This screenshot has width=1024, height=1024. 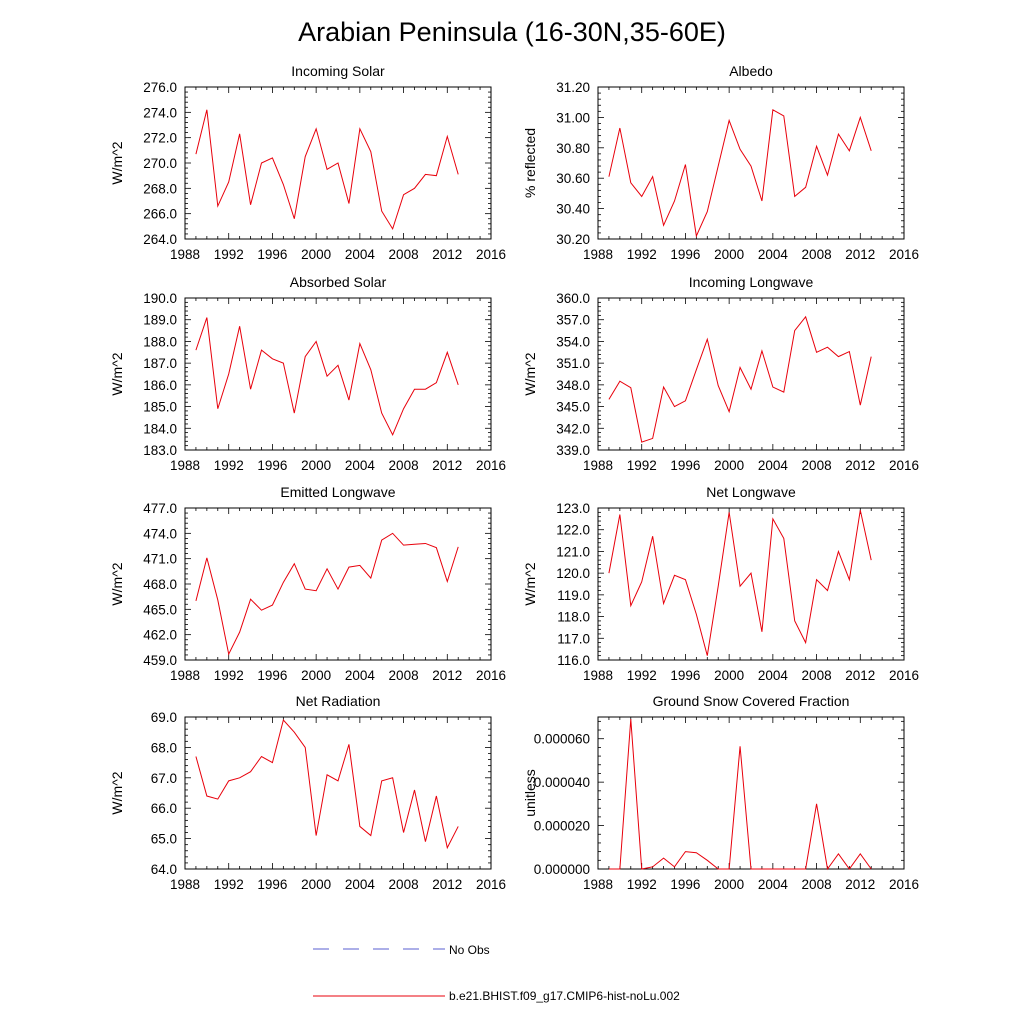 I want to click on y-axis-label: unitless, so click(x=530, y=792).